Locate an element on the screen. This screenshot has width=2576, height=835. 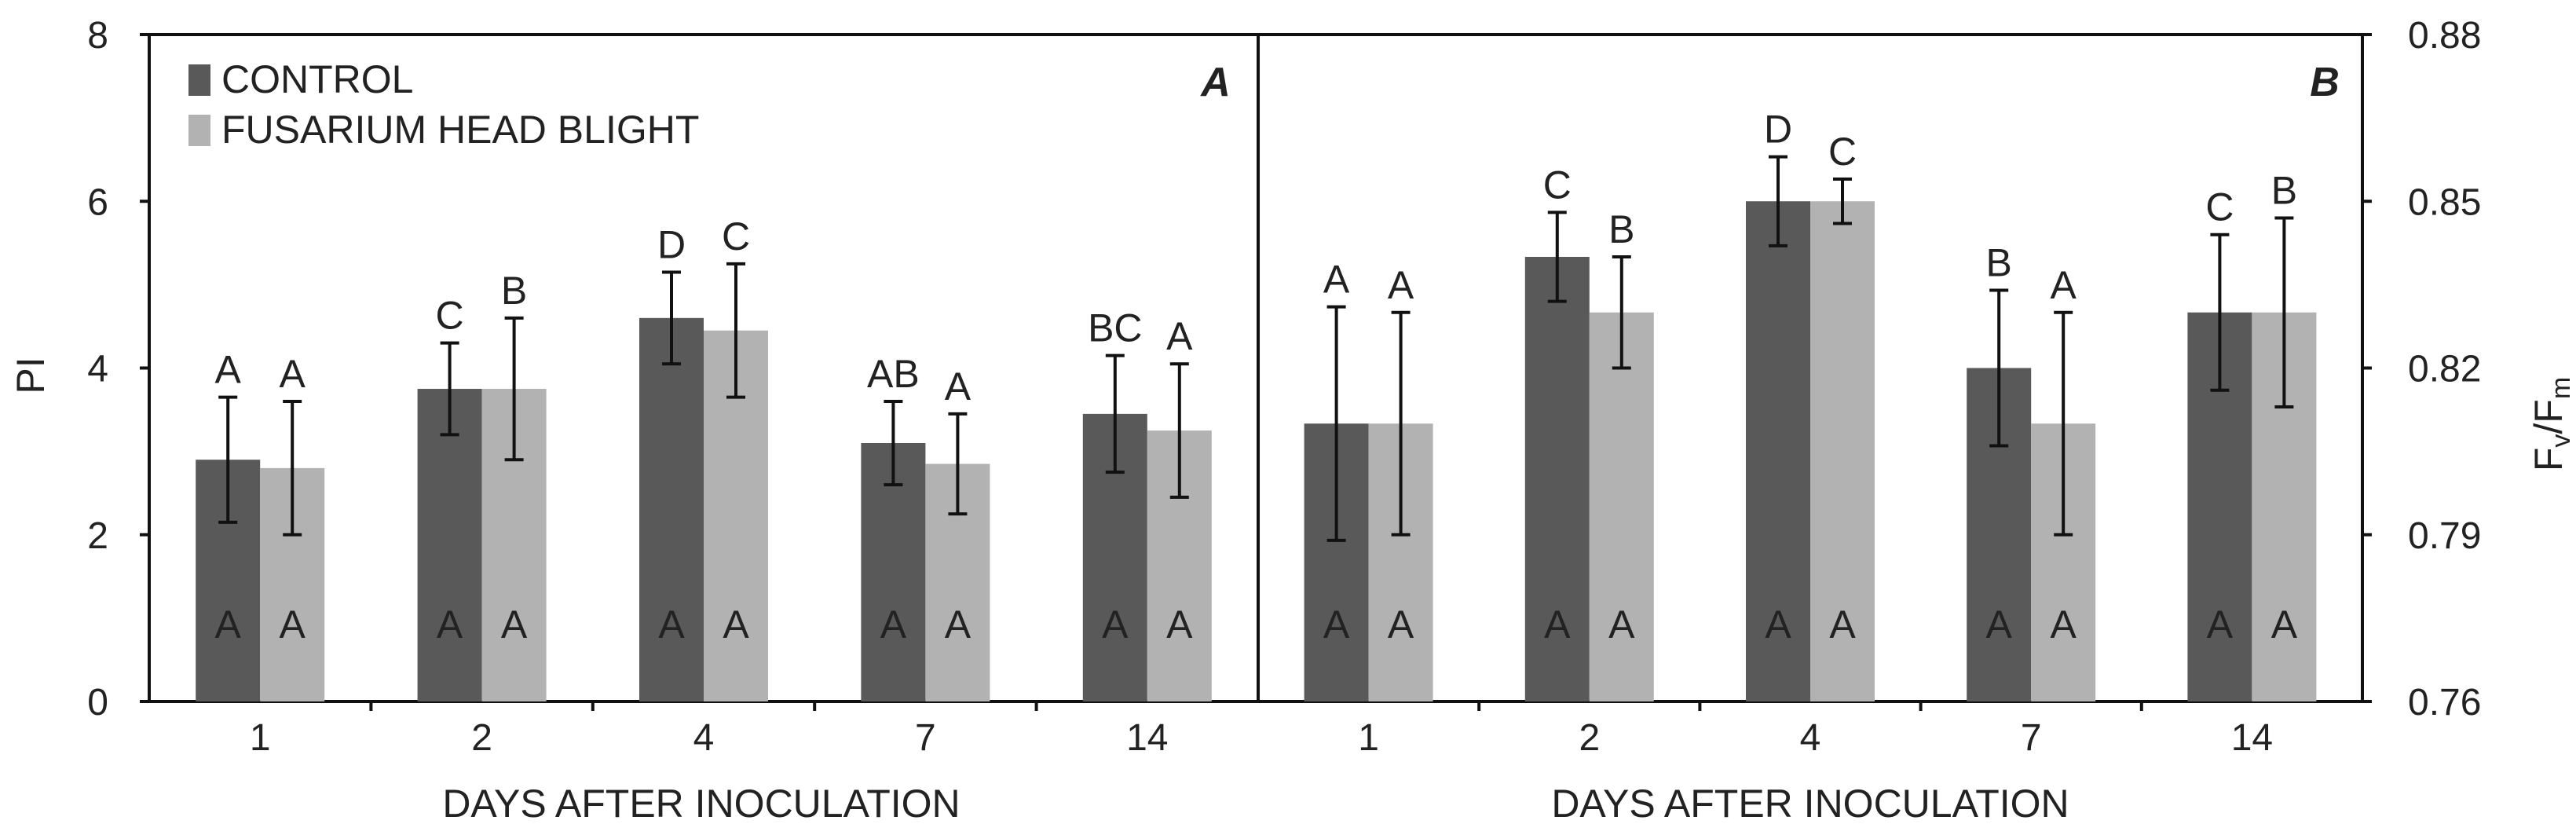
y-axis-title-pi: PI is located at coordinates (31, 376).